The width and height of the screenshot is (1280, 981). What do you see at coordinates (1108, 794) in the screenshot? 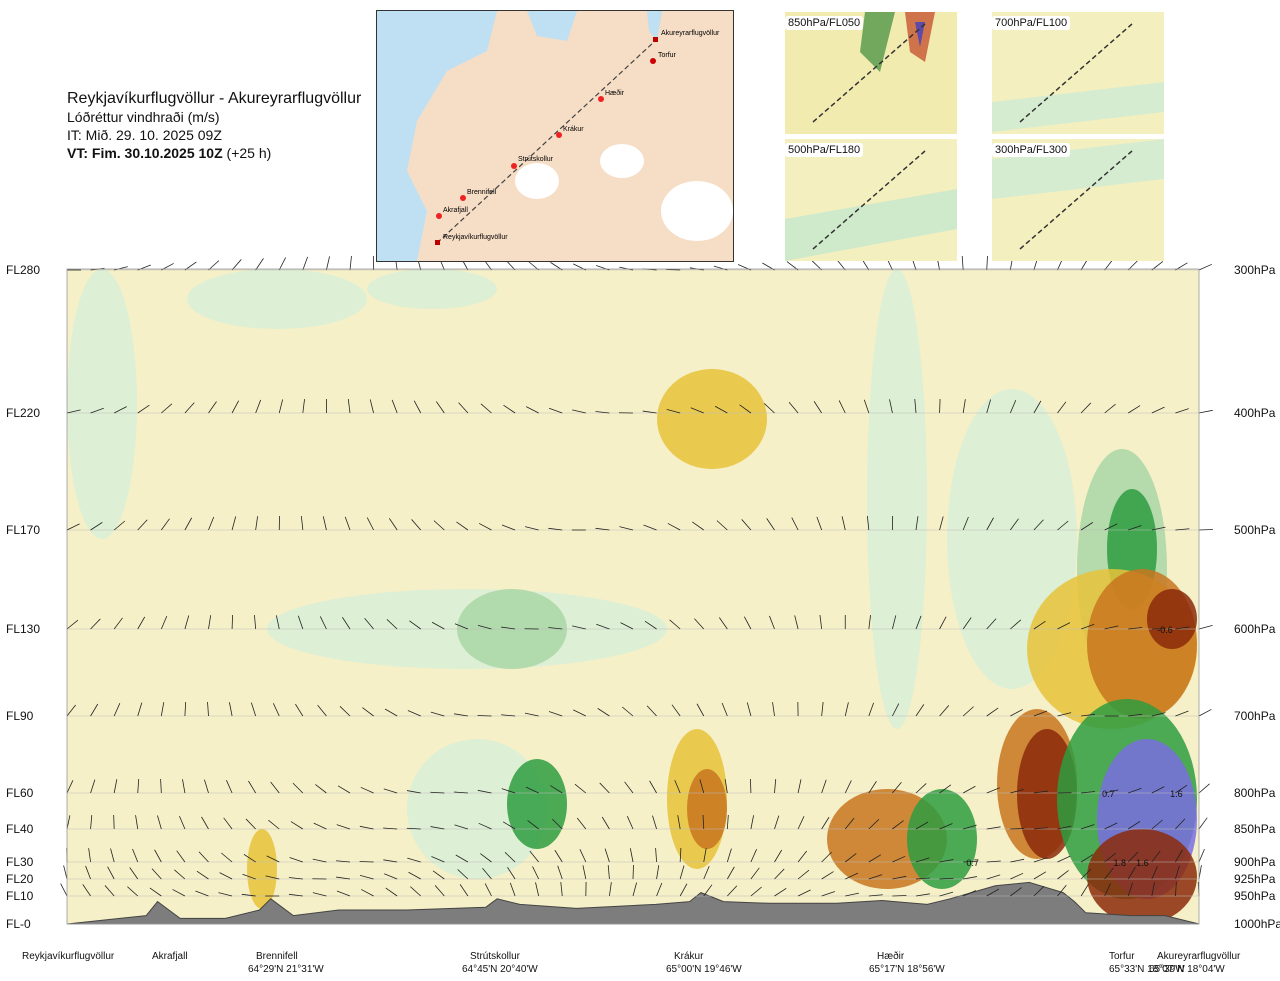
I see `contour-label-1: 0.7` at bounding box center [1108, 794].